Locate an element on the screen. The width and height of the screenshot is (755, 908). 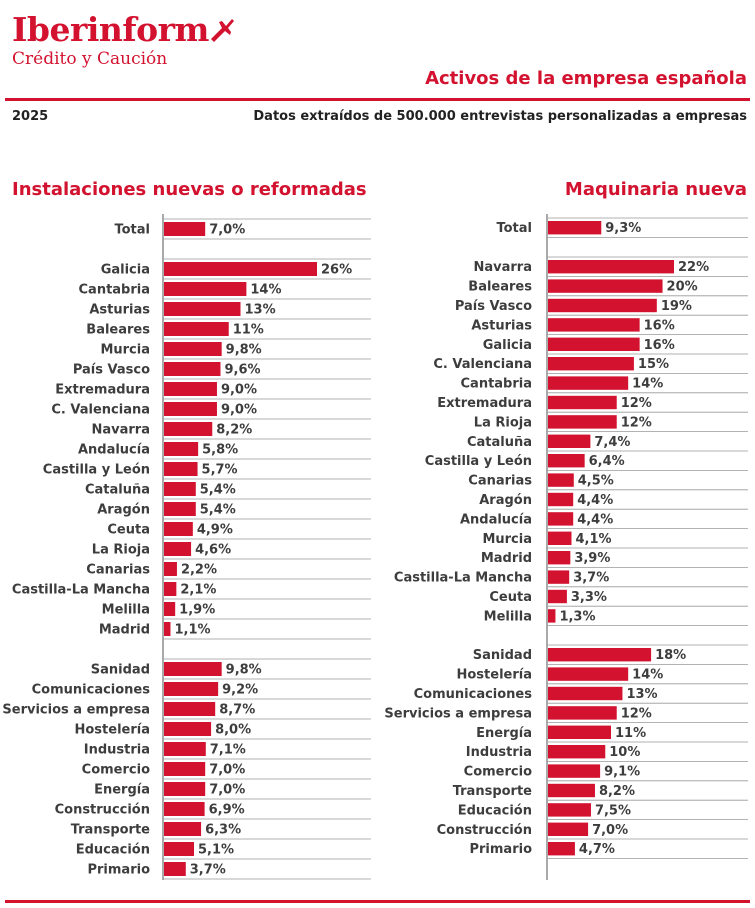
footer-rule is located at coordinates (377, 901).